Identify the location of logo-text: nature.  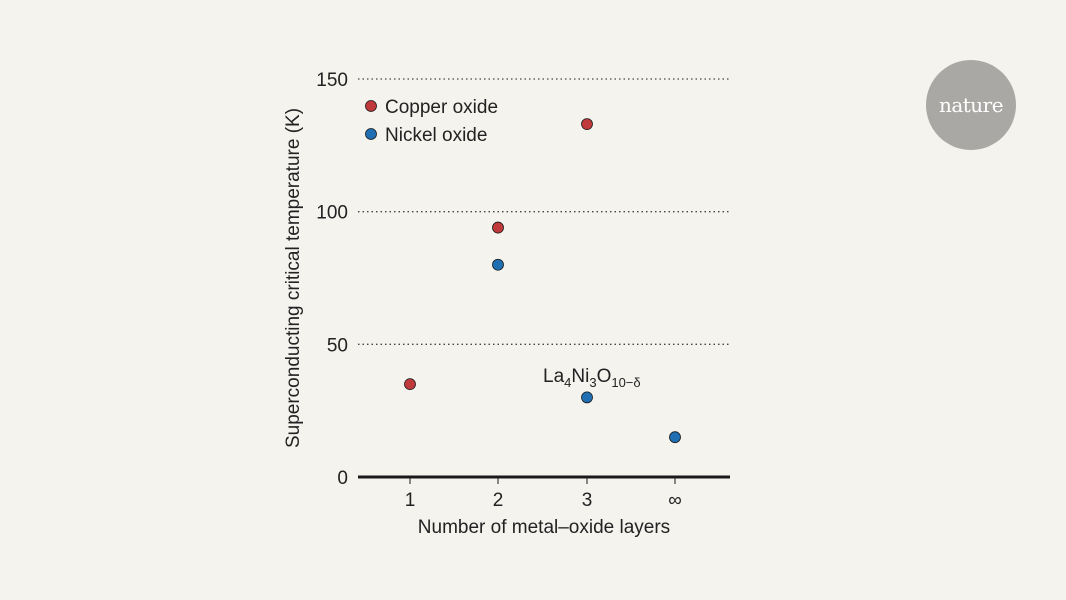
(971, 105).